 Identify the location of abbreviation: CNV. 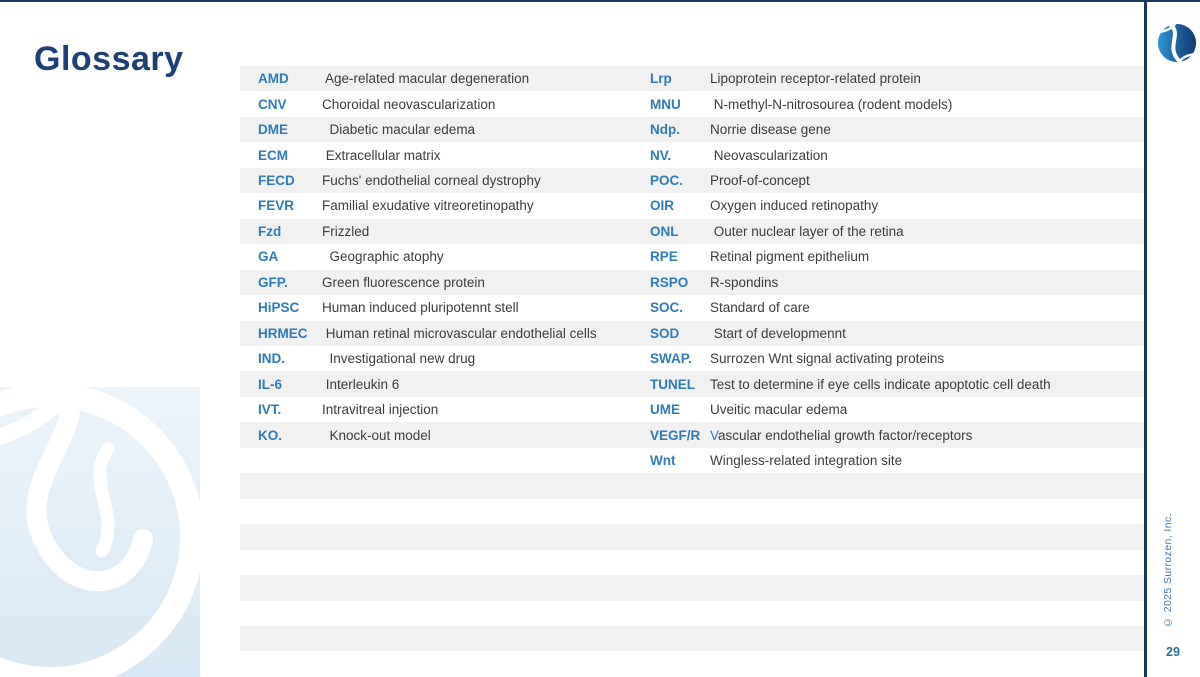
(272, 104).